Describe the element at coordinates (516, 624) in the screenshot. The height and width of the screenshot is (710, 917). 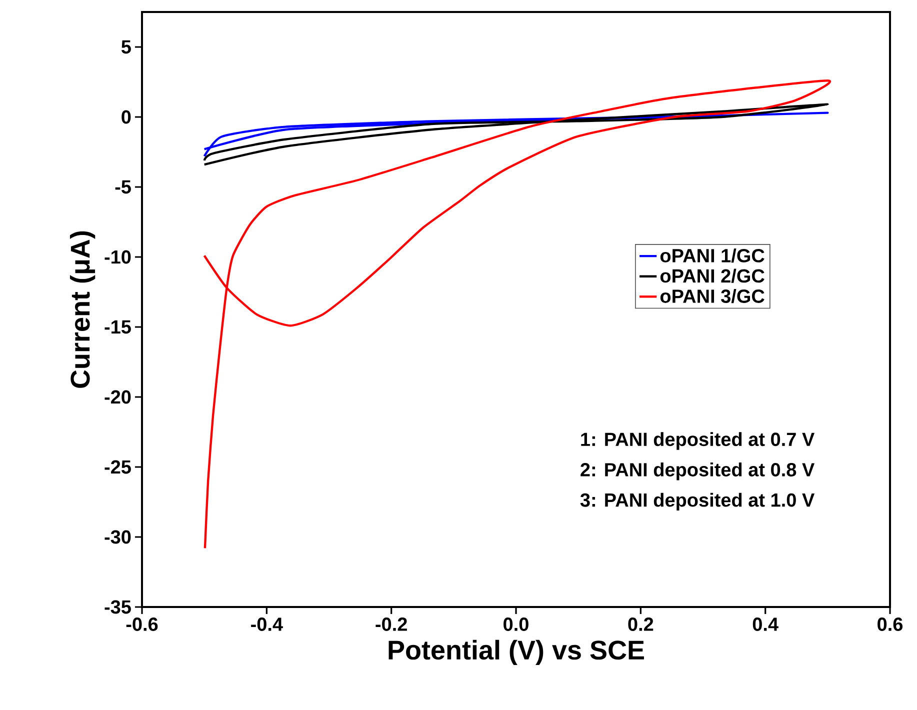
I see `x-tick-label: 0.0` at that location.